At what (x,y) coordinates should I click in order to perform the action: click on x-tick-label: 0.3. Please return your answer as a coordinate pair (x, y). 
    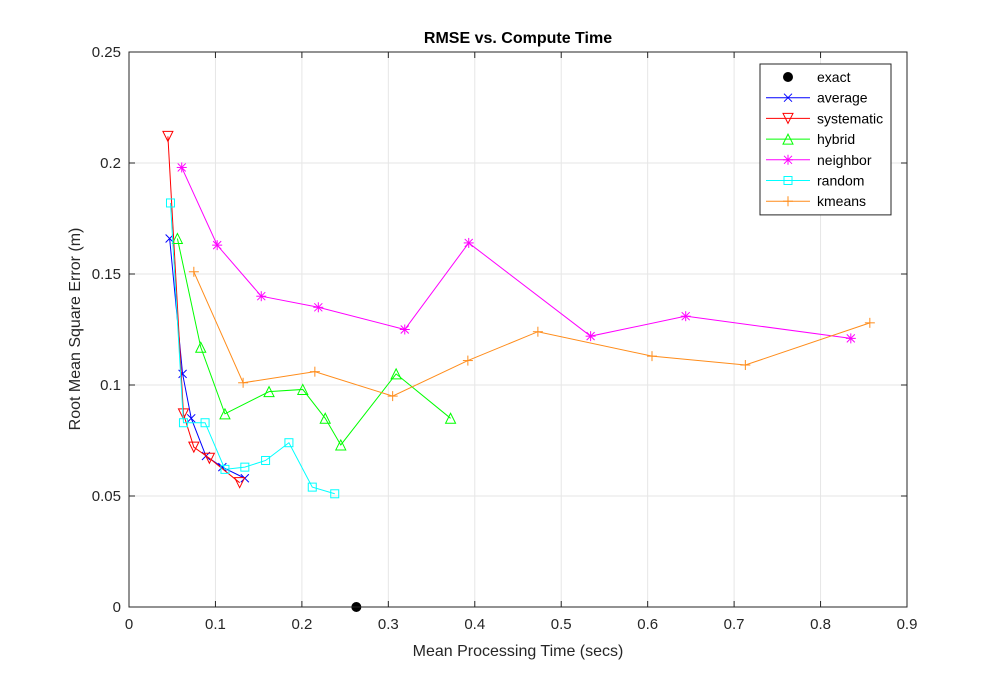
    Looking at the image, I should click on (388, 624).